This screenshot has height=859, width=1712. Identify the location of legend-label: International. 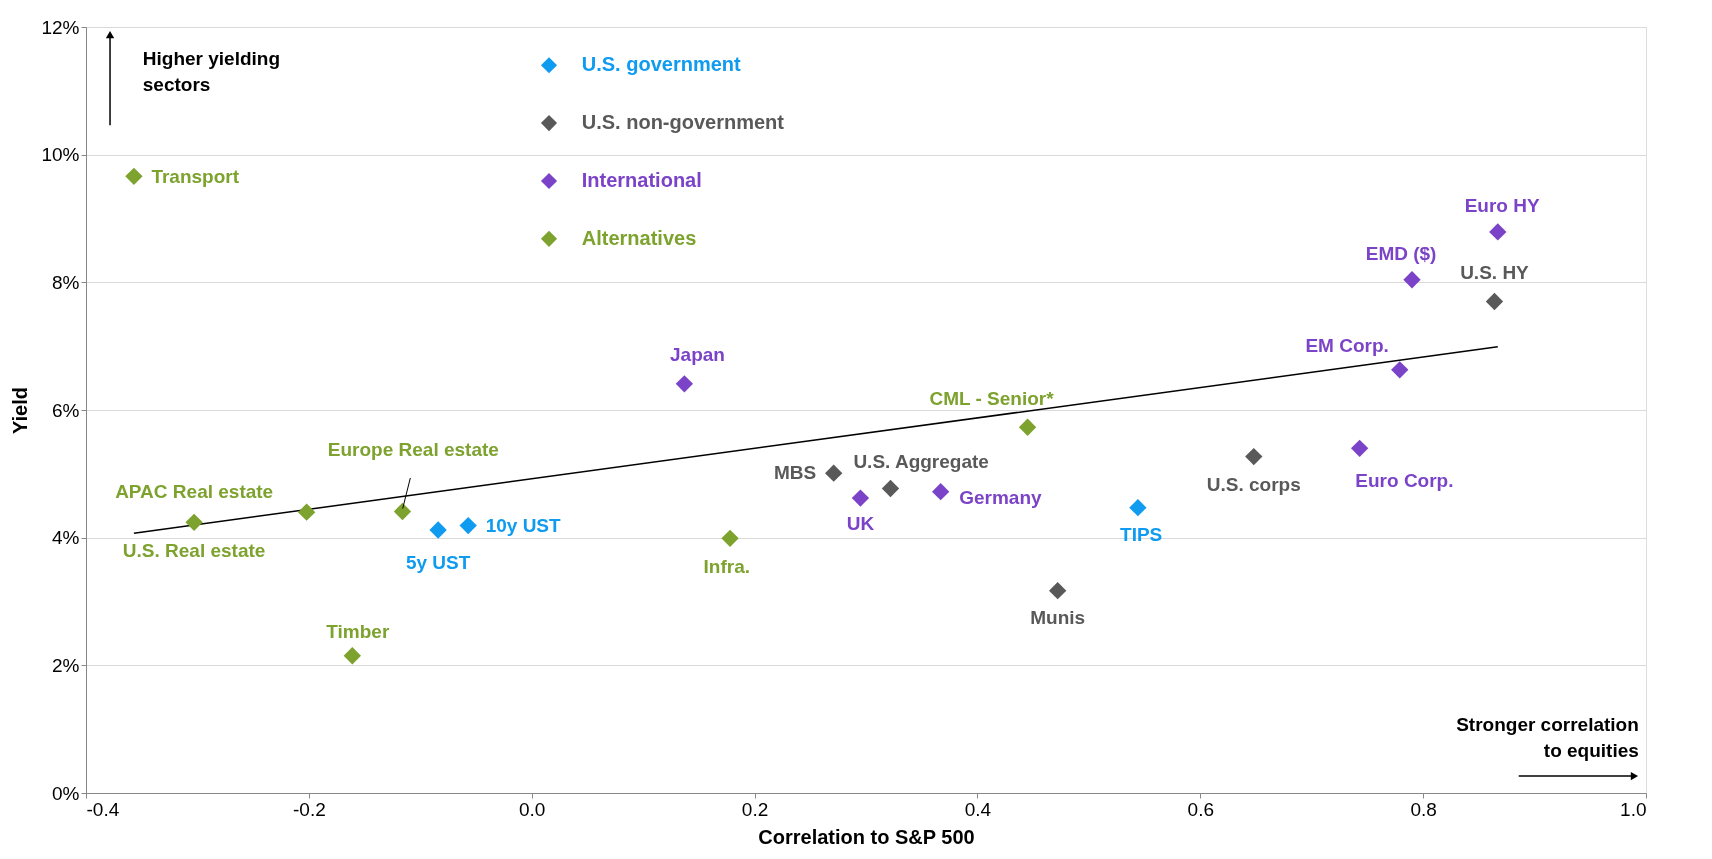
(641, 179).